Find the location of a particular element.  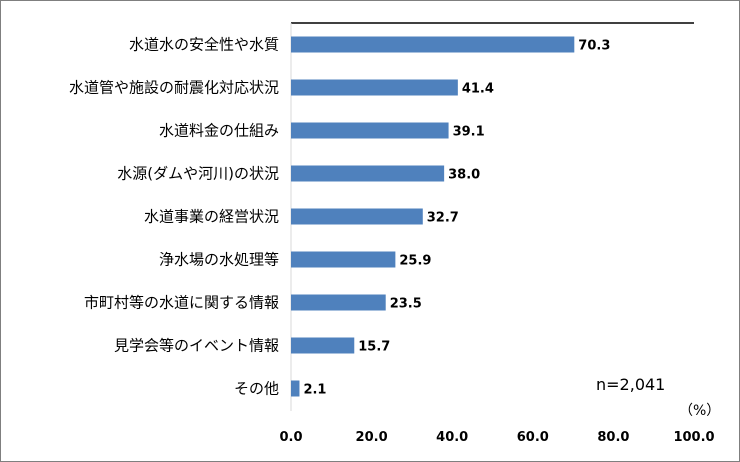

category-label-5: 水道事業の経営状況 is located at coordinates (211, 217).